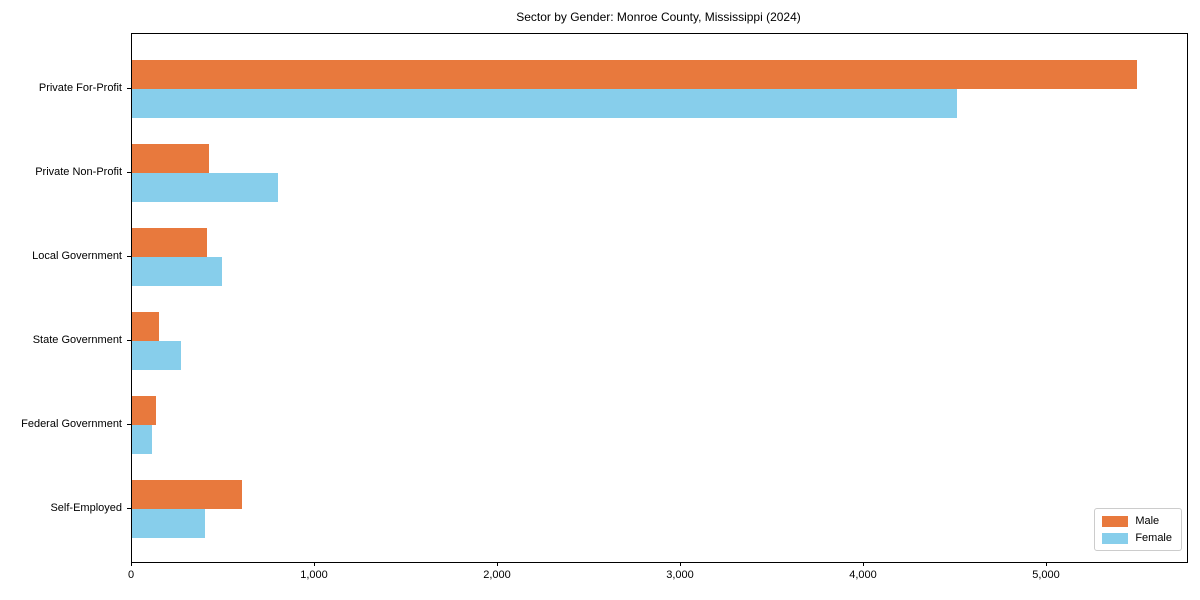 The image size is (1200, 600). What do you see at coordinates (634, 74) in the screenshot?
I see `bar-male-private-for-profit` at bounding box center [634, 74].